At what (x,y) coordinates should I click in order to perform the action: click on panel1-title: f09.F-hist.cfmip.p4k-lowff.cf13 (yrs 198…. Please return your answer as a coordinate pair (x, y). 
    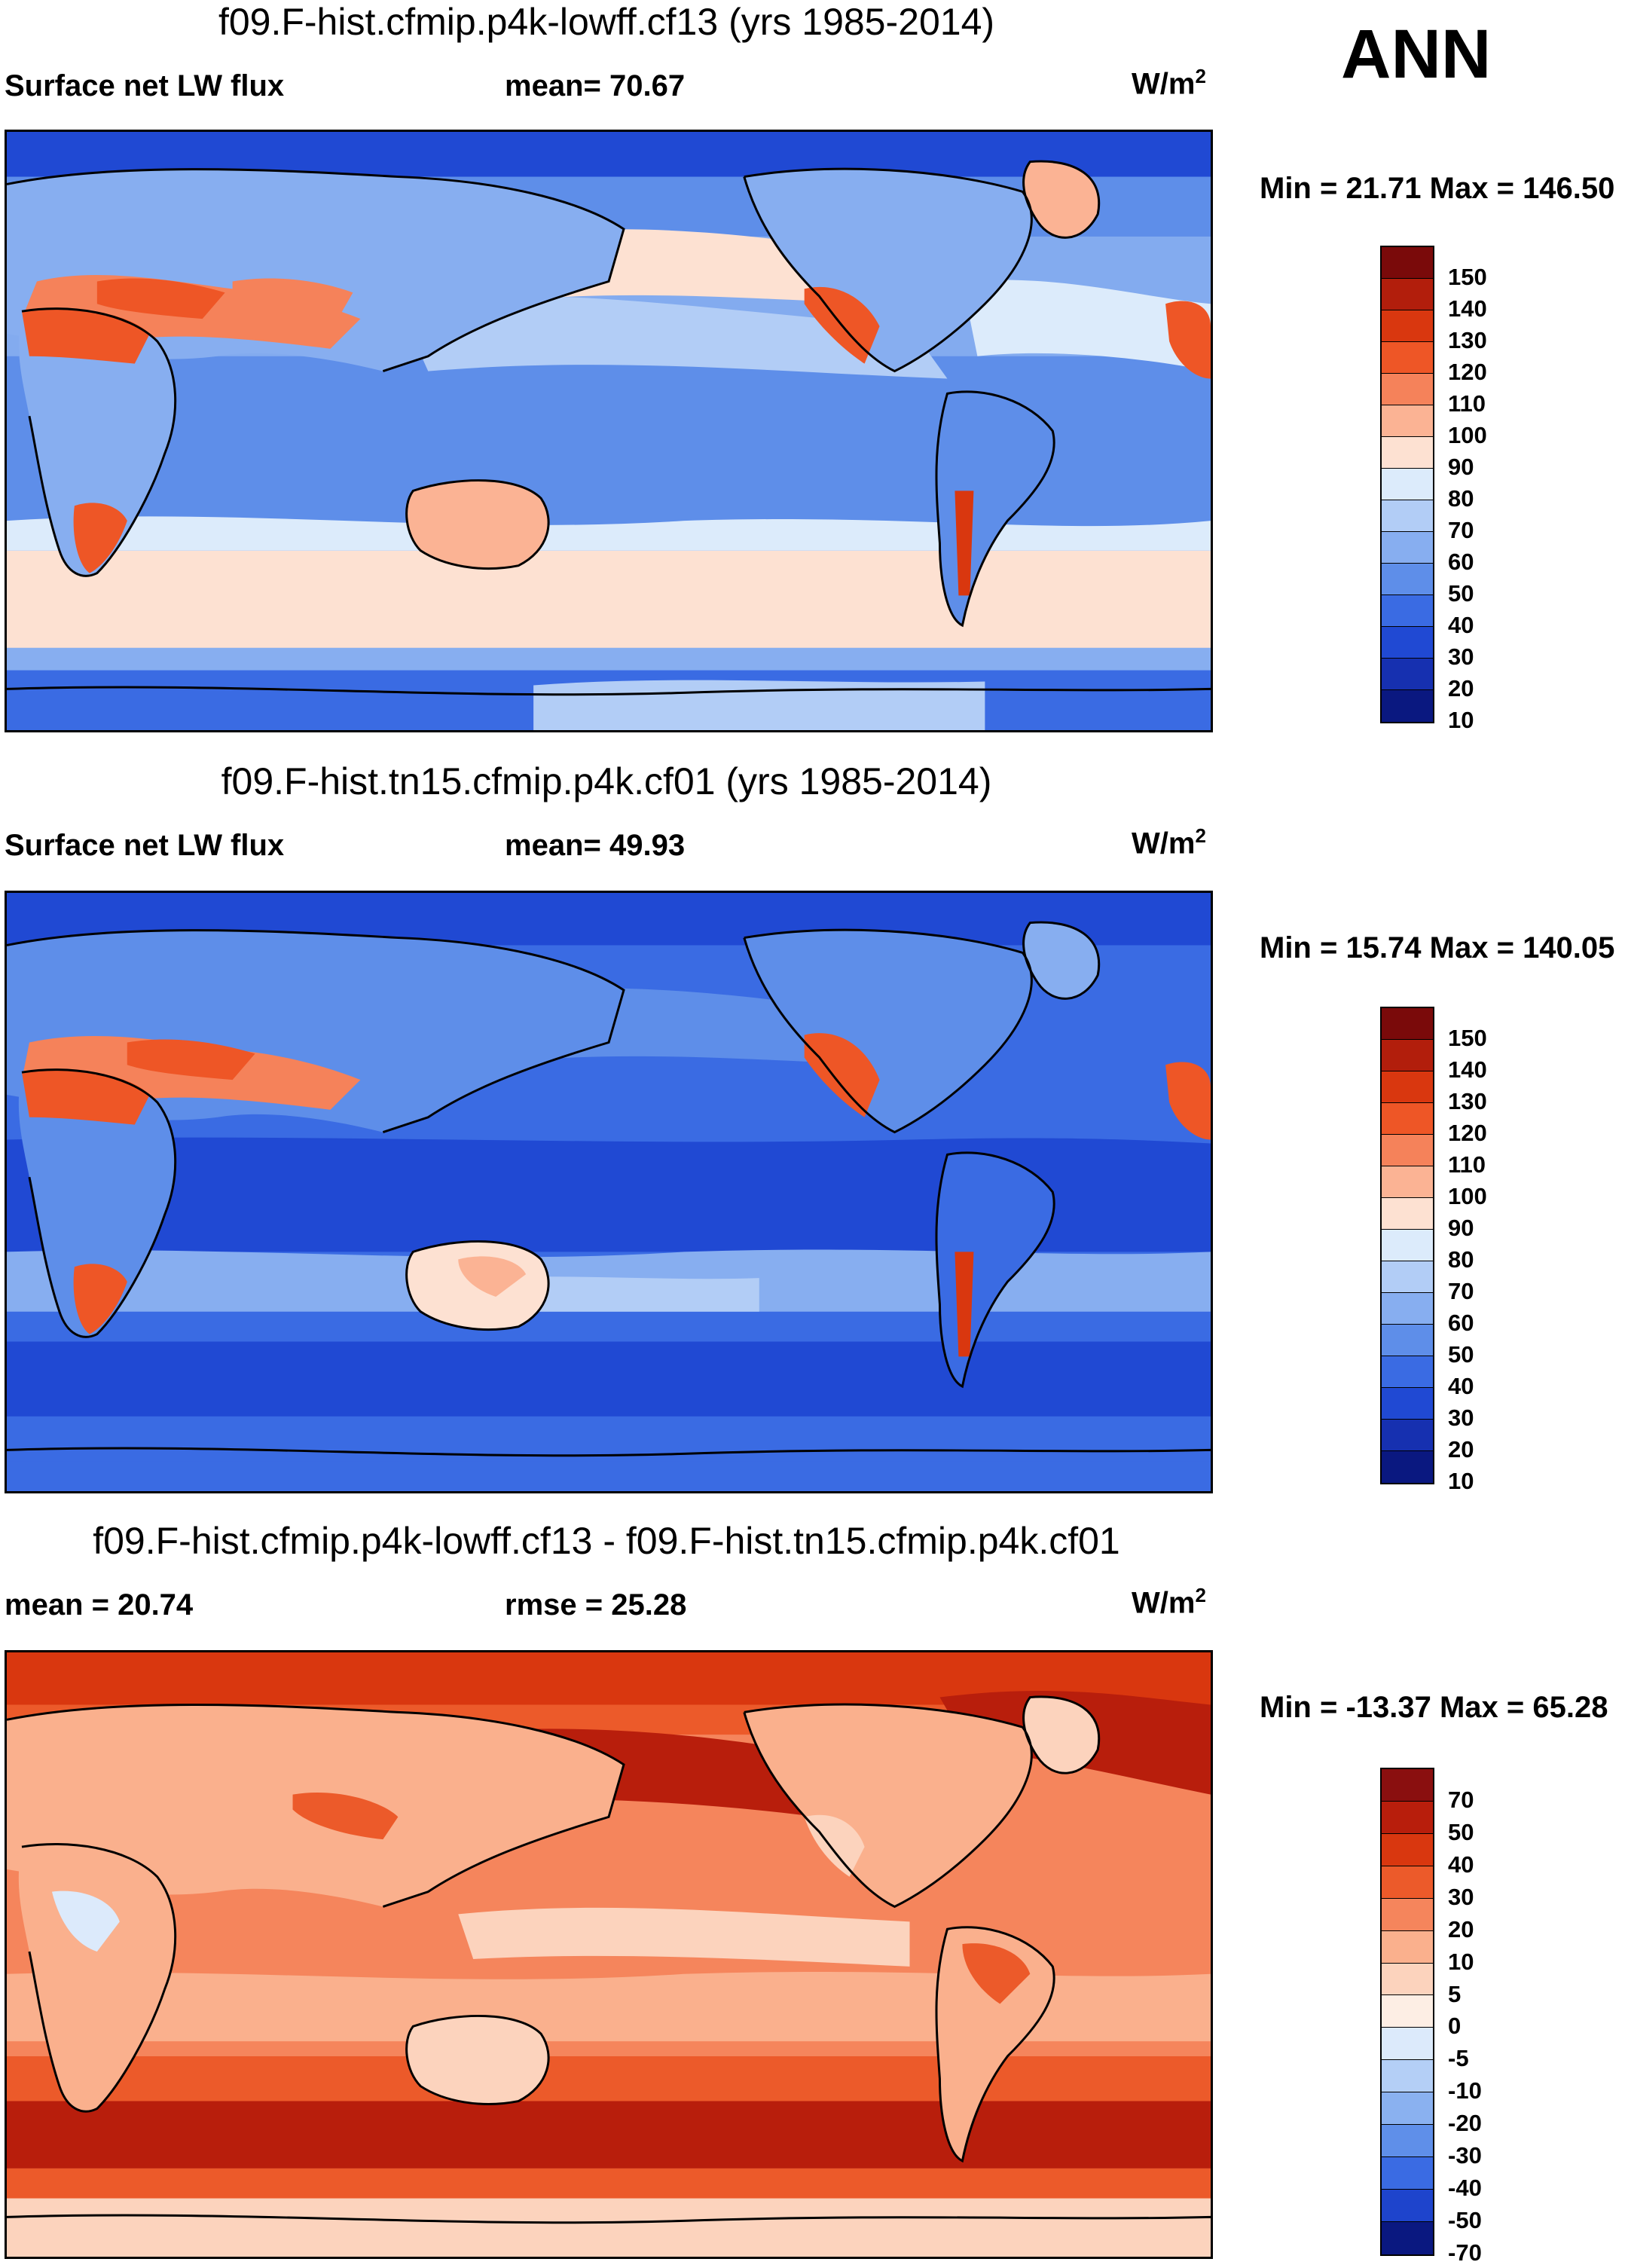
    Looking at the image, I should click on (606, 22).